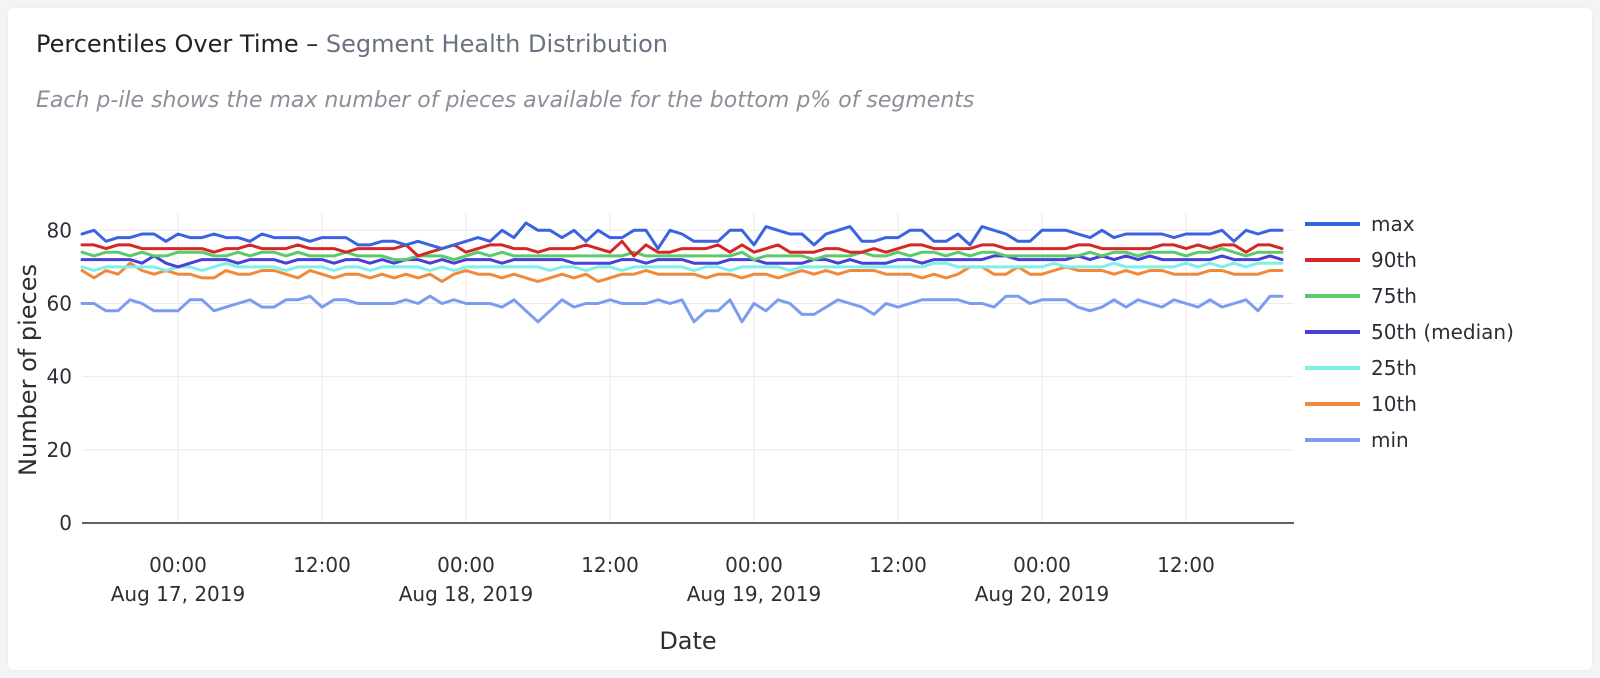 The width and height of the screenshot is (1600, 678). I want to click on legend-label: 50th (median), so click(1442, 332).